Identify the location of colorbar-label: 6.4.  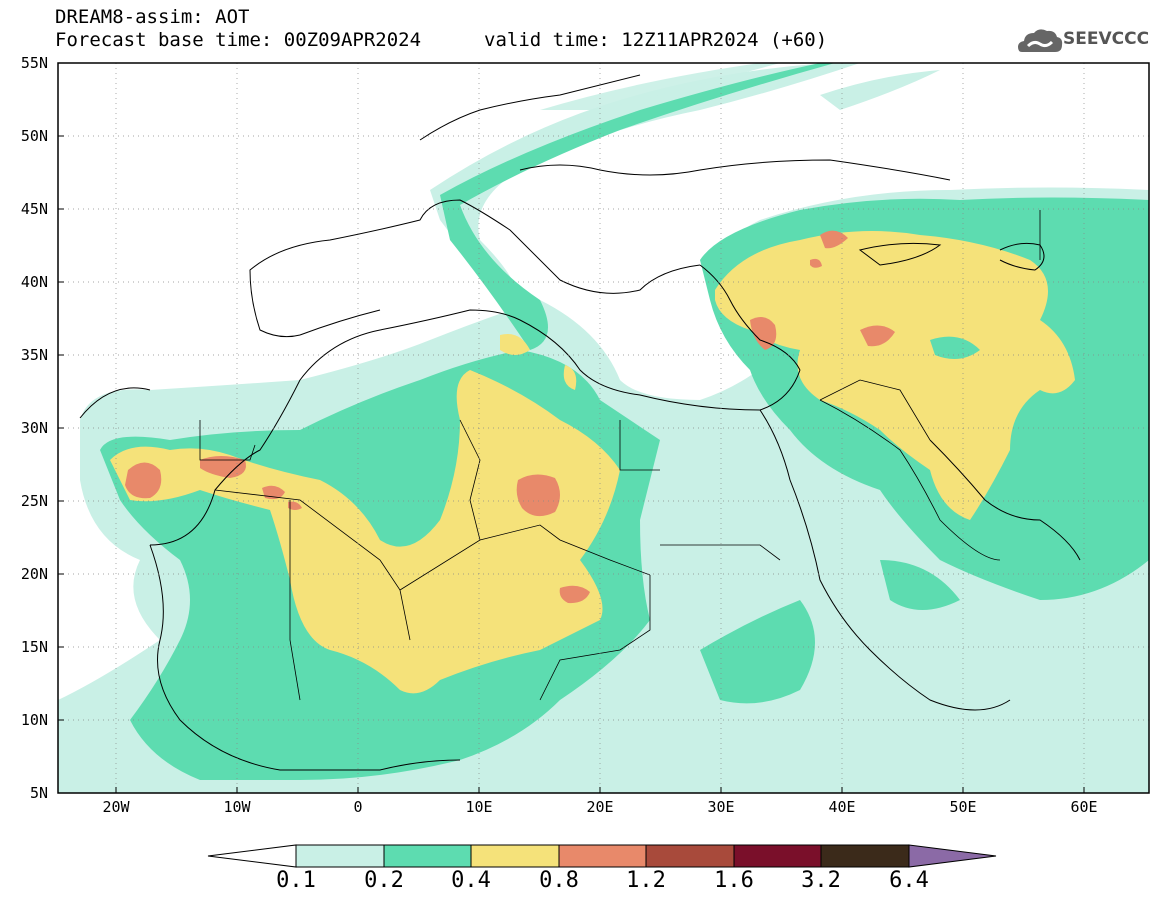
(909, 880).